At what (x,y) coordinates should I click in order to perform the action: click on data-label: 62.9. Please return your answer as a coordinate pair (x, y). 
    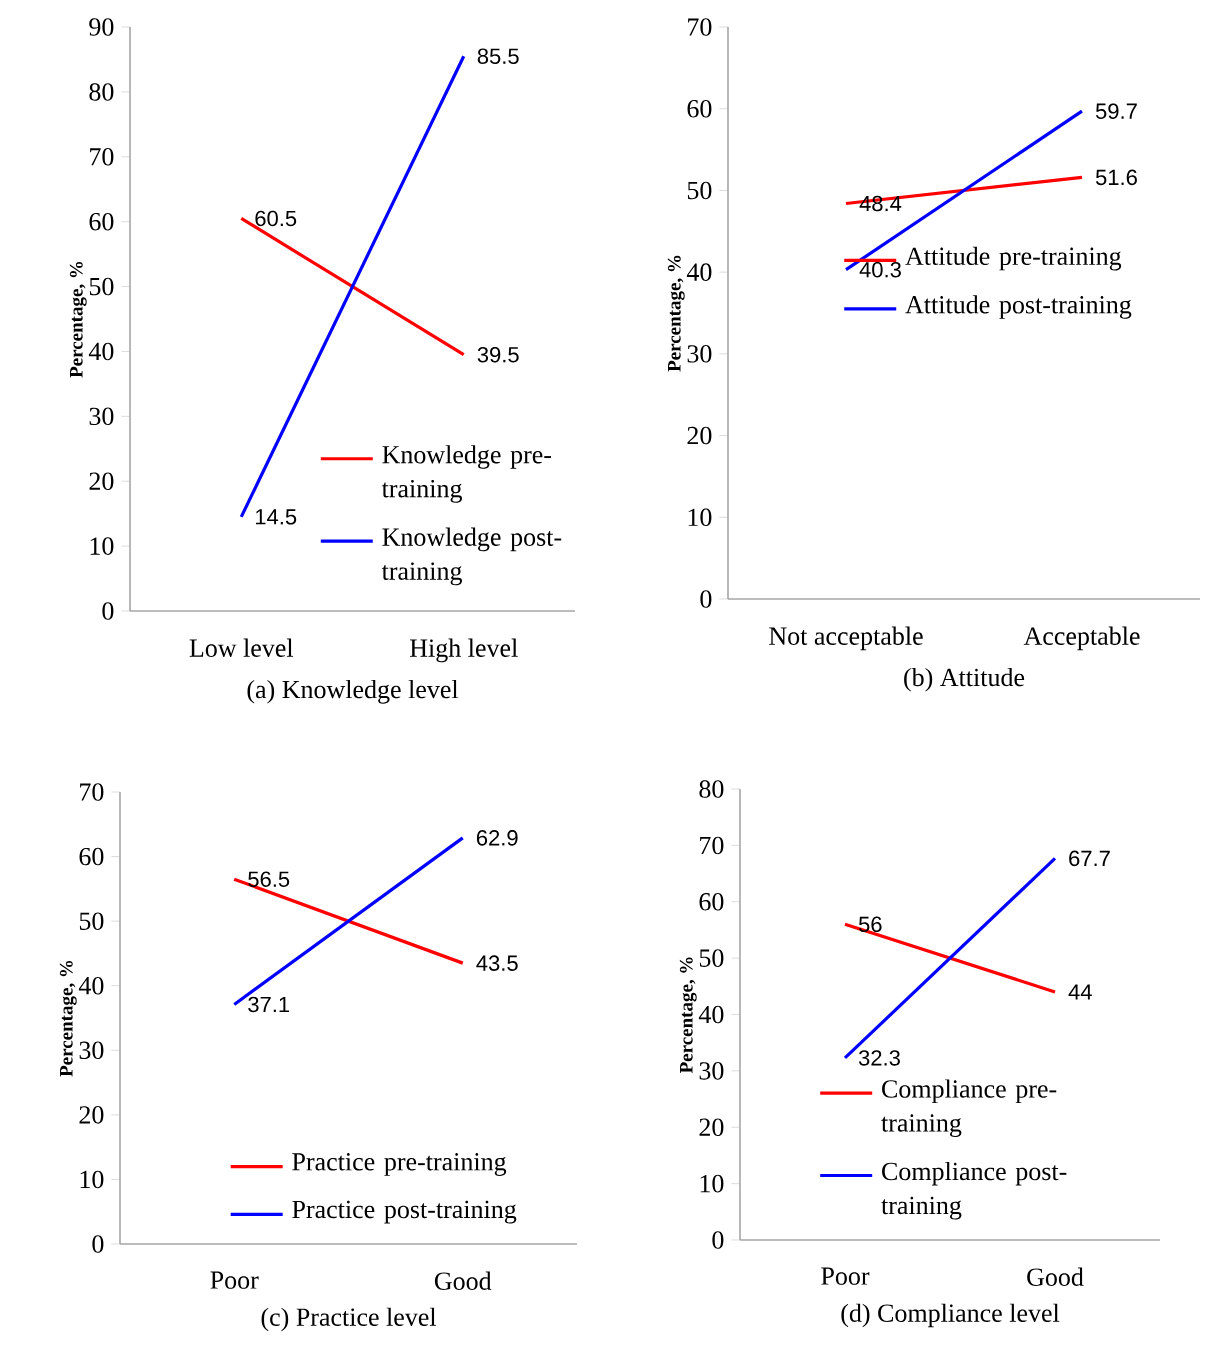
    Looking at the image, I should click on (497, 838).